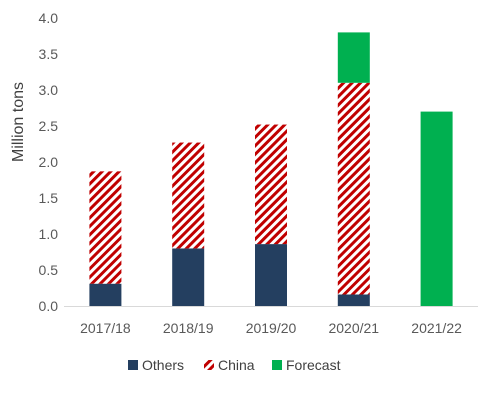 Image resolution: width=499 pixels, height=400 pixels. I want to click on y-tick-label: 2.5, so click(49, 126).